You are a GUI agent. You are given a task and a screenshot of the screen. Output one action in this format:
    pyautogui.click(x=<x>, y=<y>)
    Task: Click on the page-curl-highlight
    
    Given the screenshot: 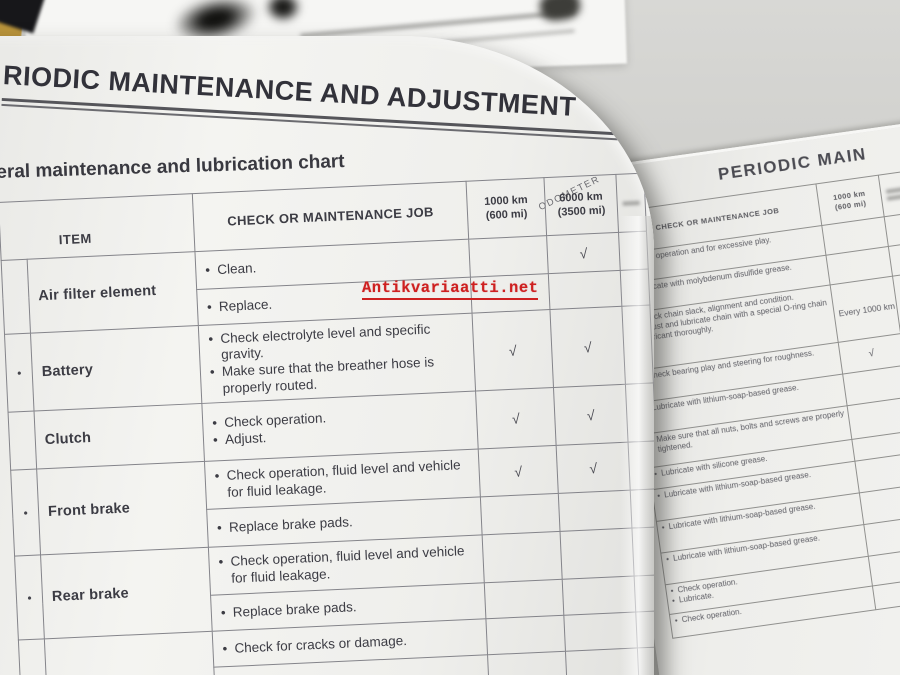 What is the action you would take?
    pyautogui.click(x=637, y=445)
    